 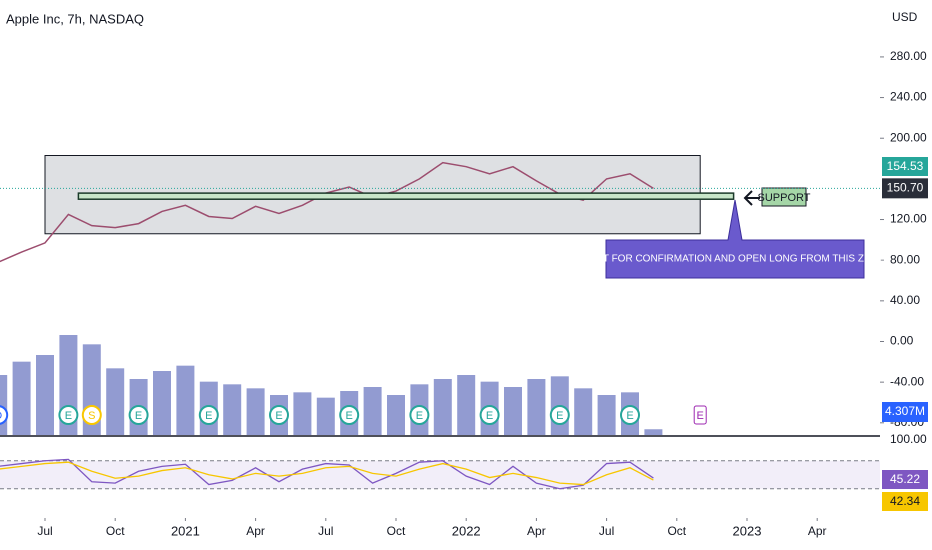 I want to click on x-tick-label: 2023, so click(x=747, y=530).